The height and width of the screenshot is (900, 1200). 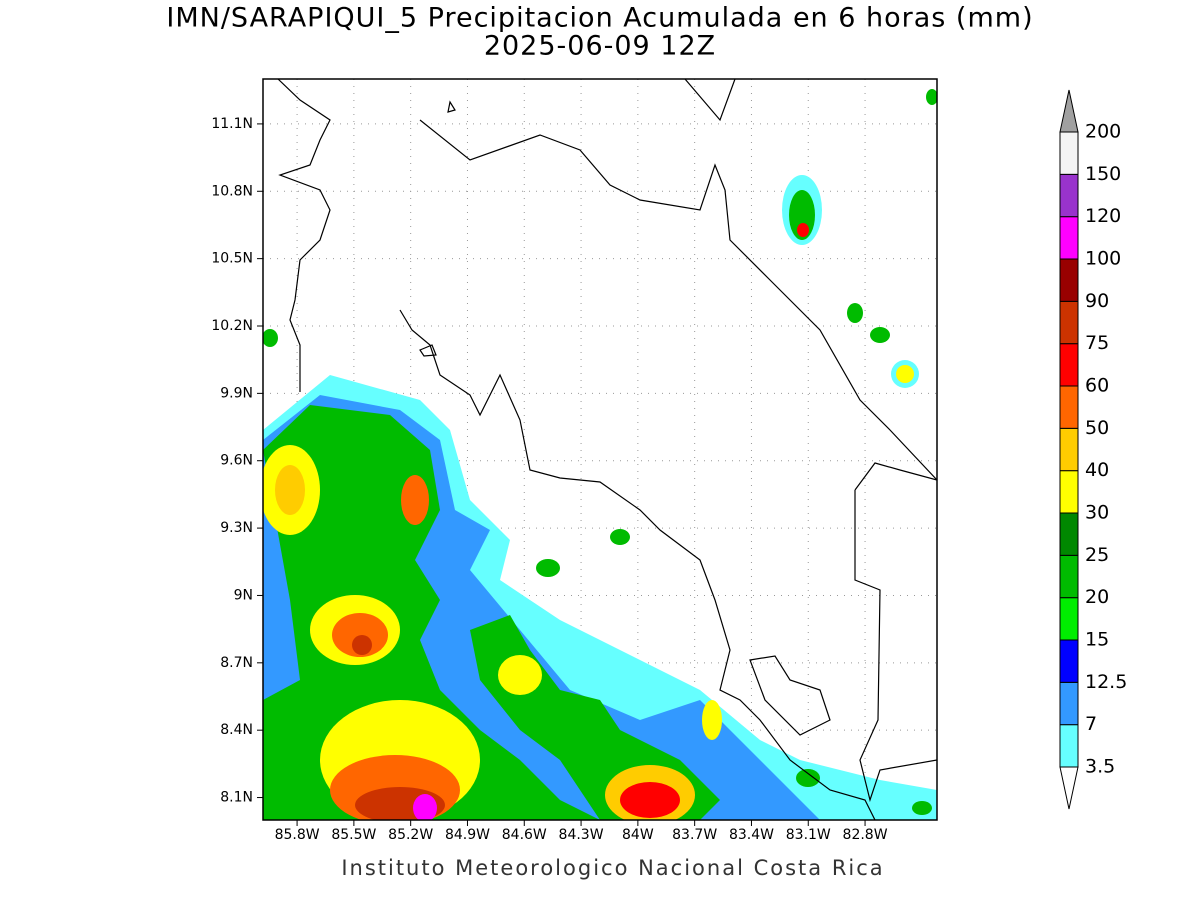 What do you see at coordinates (808, 835) in the screenshot?
I see `x-tick-label: 83.1W` at bounding box center [808, 835].